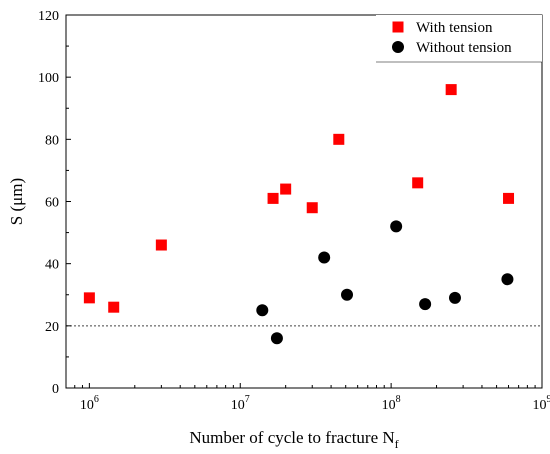  I want to click on y-axis-title: S (μm), so click(16, 201).